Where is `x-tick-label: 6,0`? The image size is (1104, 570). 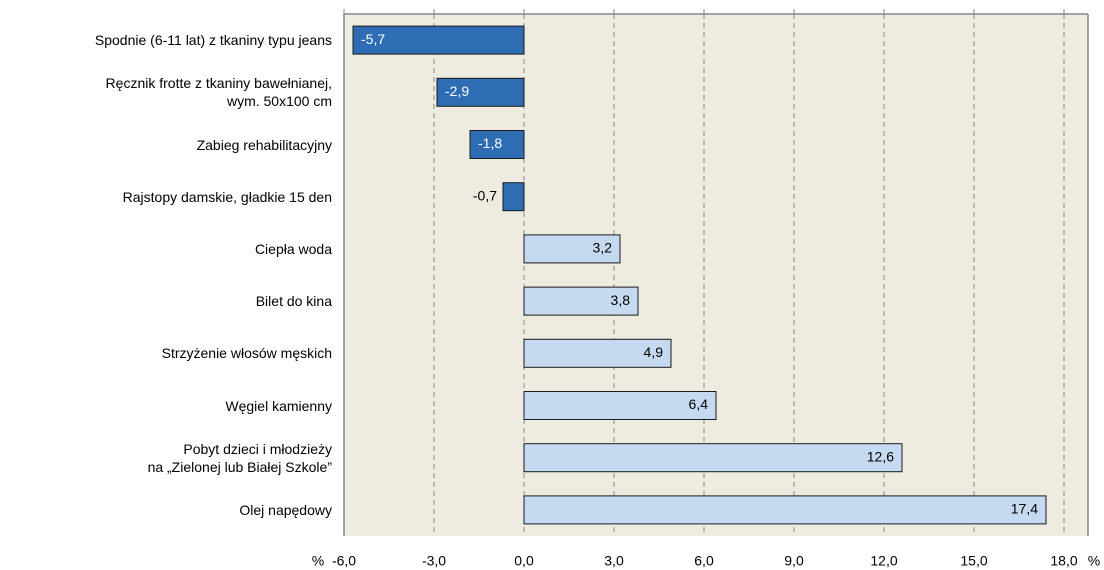
x-tick-label: 6,0 is located at coordinates (704, 561).